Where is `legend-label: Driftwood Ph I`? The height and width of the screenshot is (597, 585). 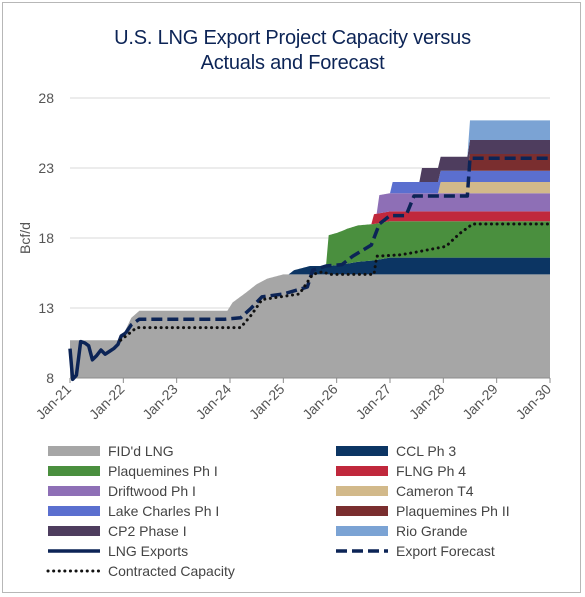 legend-label: Driftwood Ph I is located at coordinates (152, 491).